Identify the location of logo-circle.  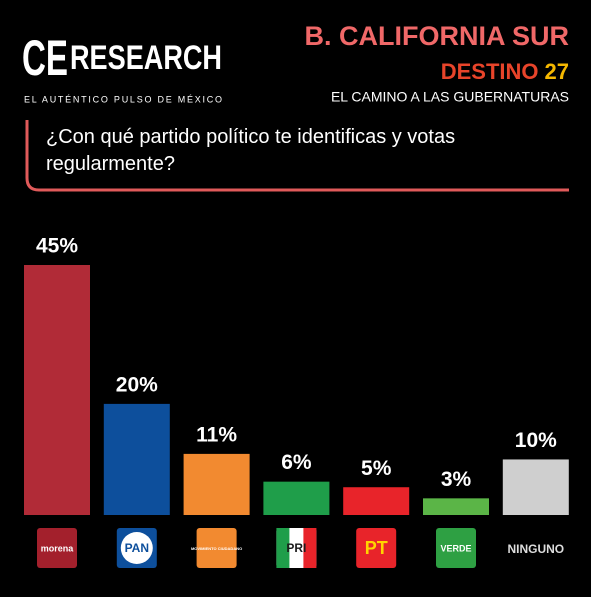
(136, 548).